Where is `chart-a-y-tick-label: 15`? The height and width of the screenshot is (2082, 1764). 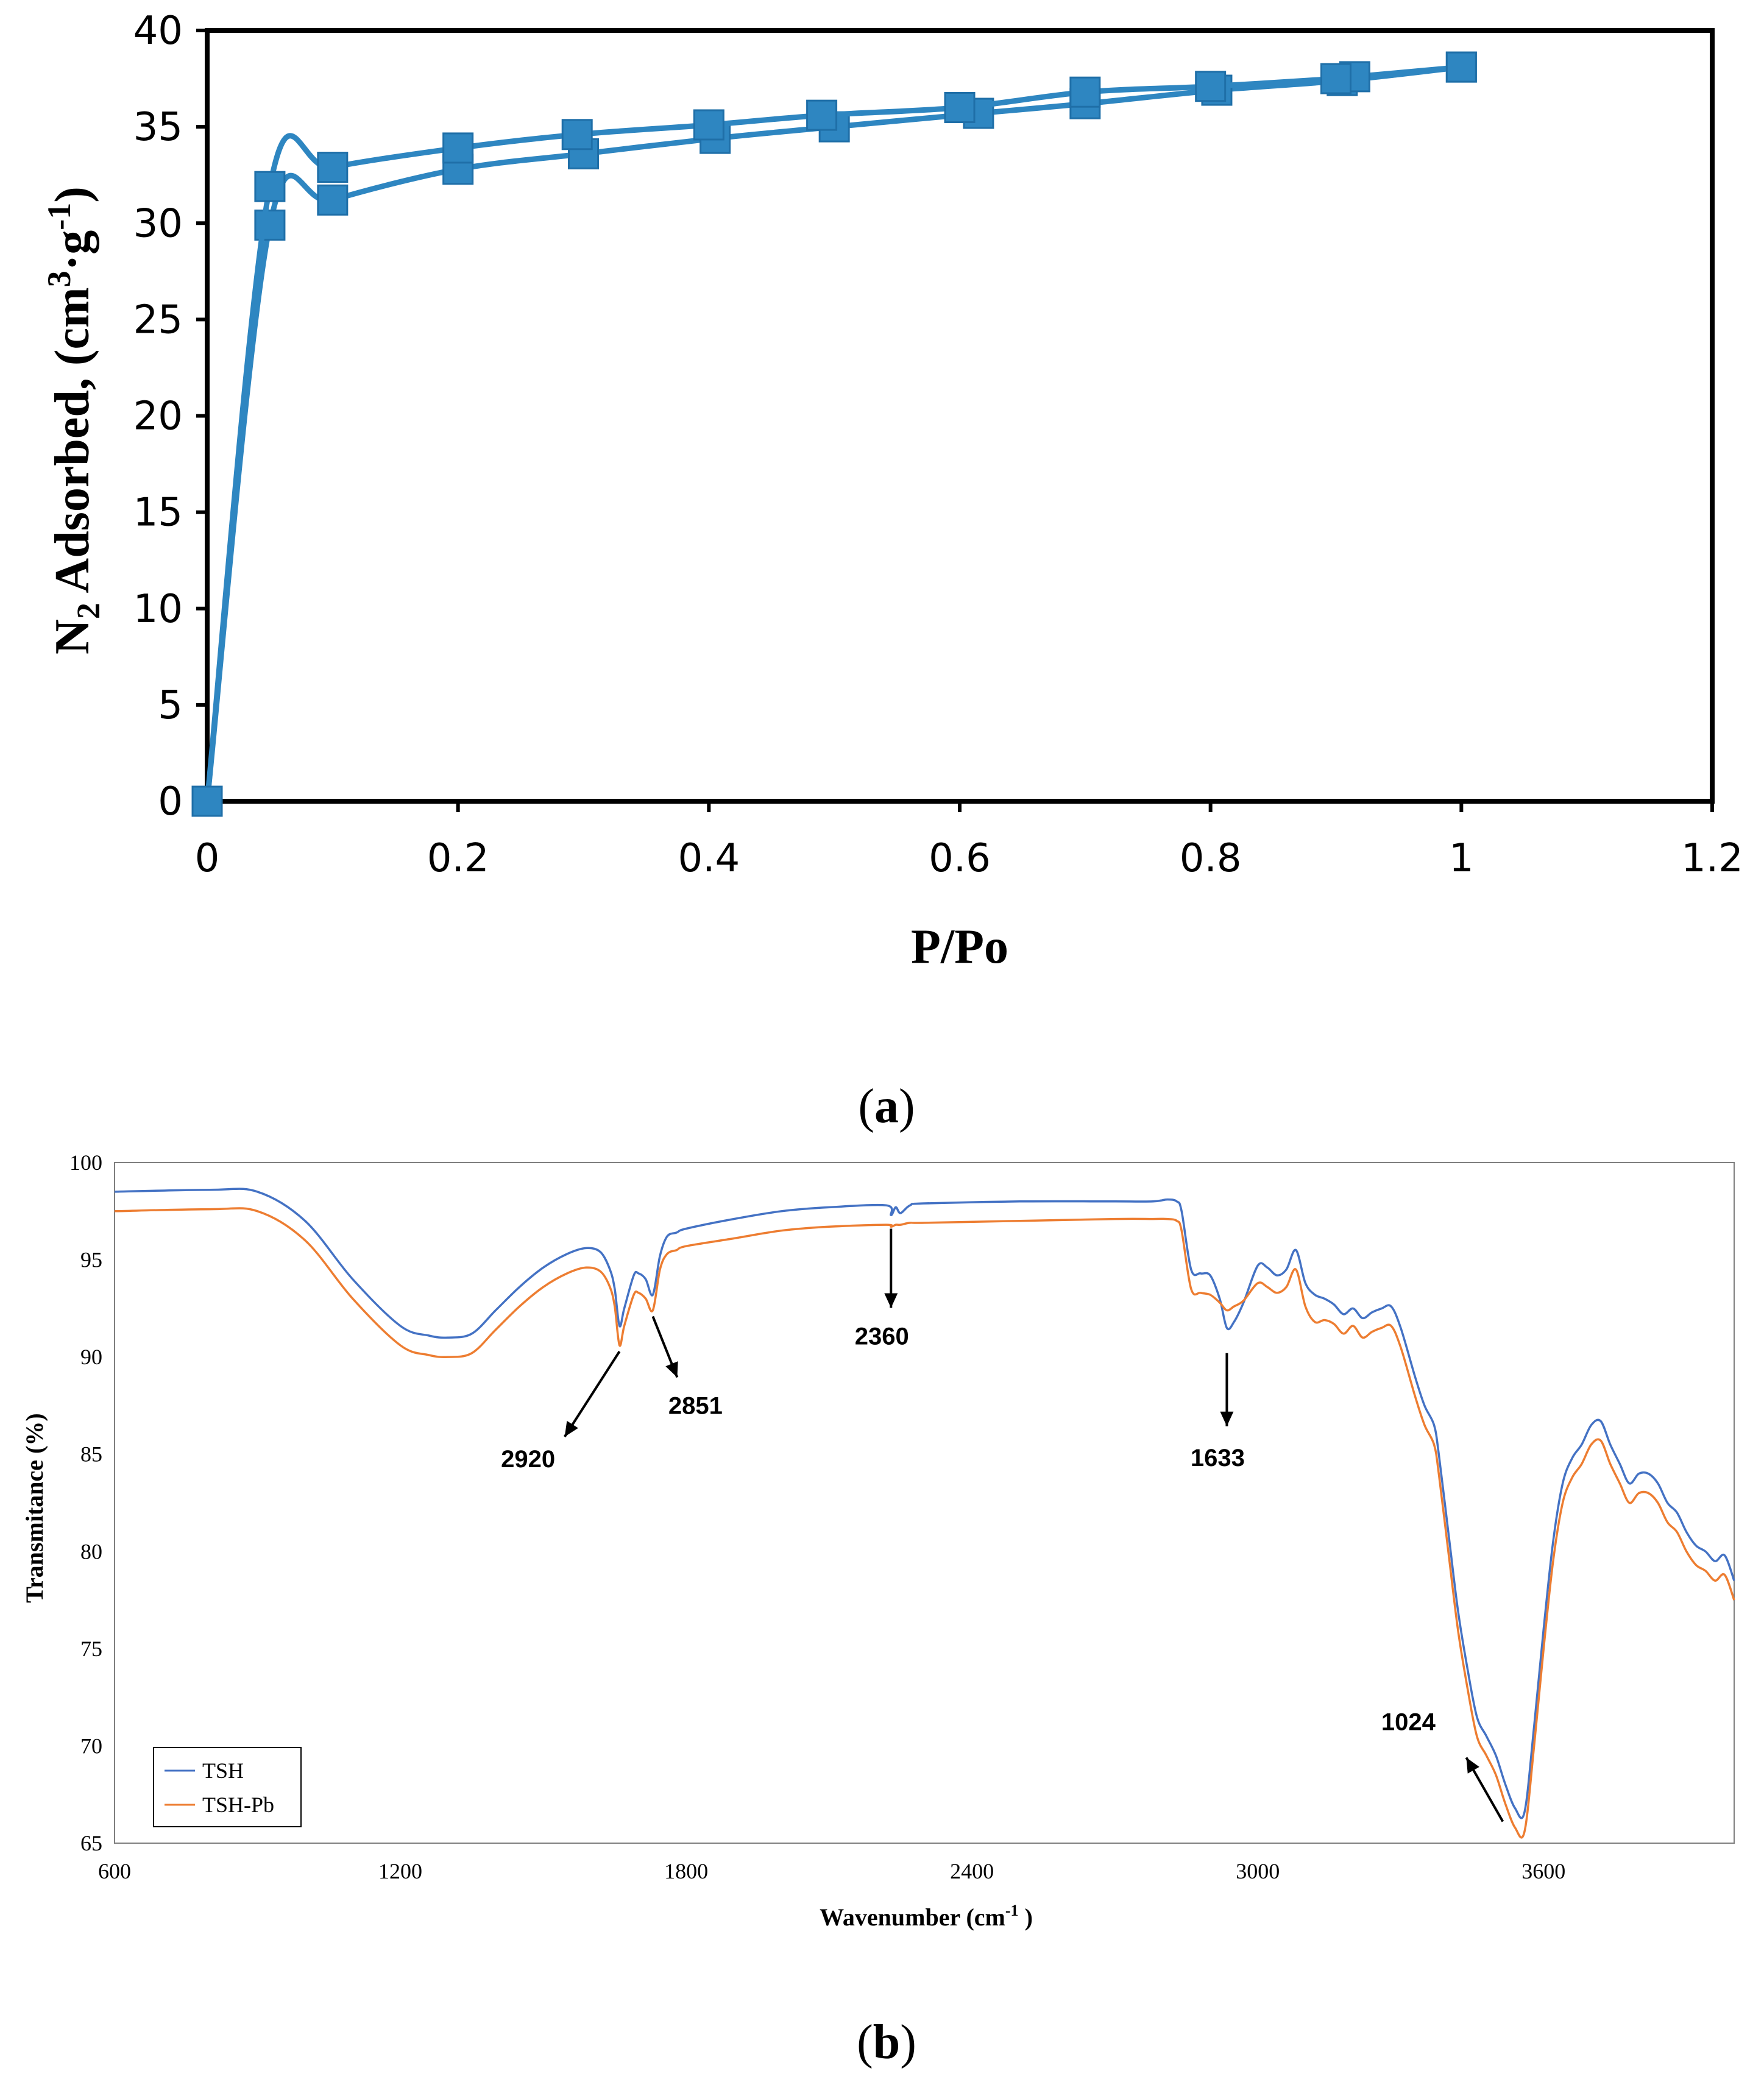 chart-a-y-tick-label: 15 is located at coordinates (158, 513).